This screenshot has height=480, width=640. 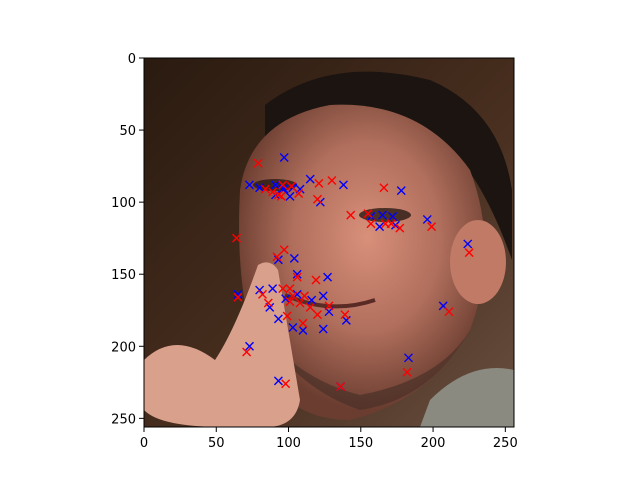 I want to click on y-tick-label: 250, so click(x=123, y=419).